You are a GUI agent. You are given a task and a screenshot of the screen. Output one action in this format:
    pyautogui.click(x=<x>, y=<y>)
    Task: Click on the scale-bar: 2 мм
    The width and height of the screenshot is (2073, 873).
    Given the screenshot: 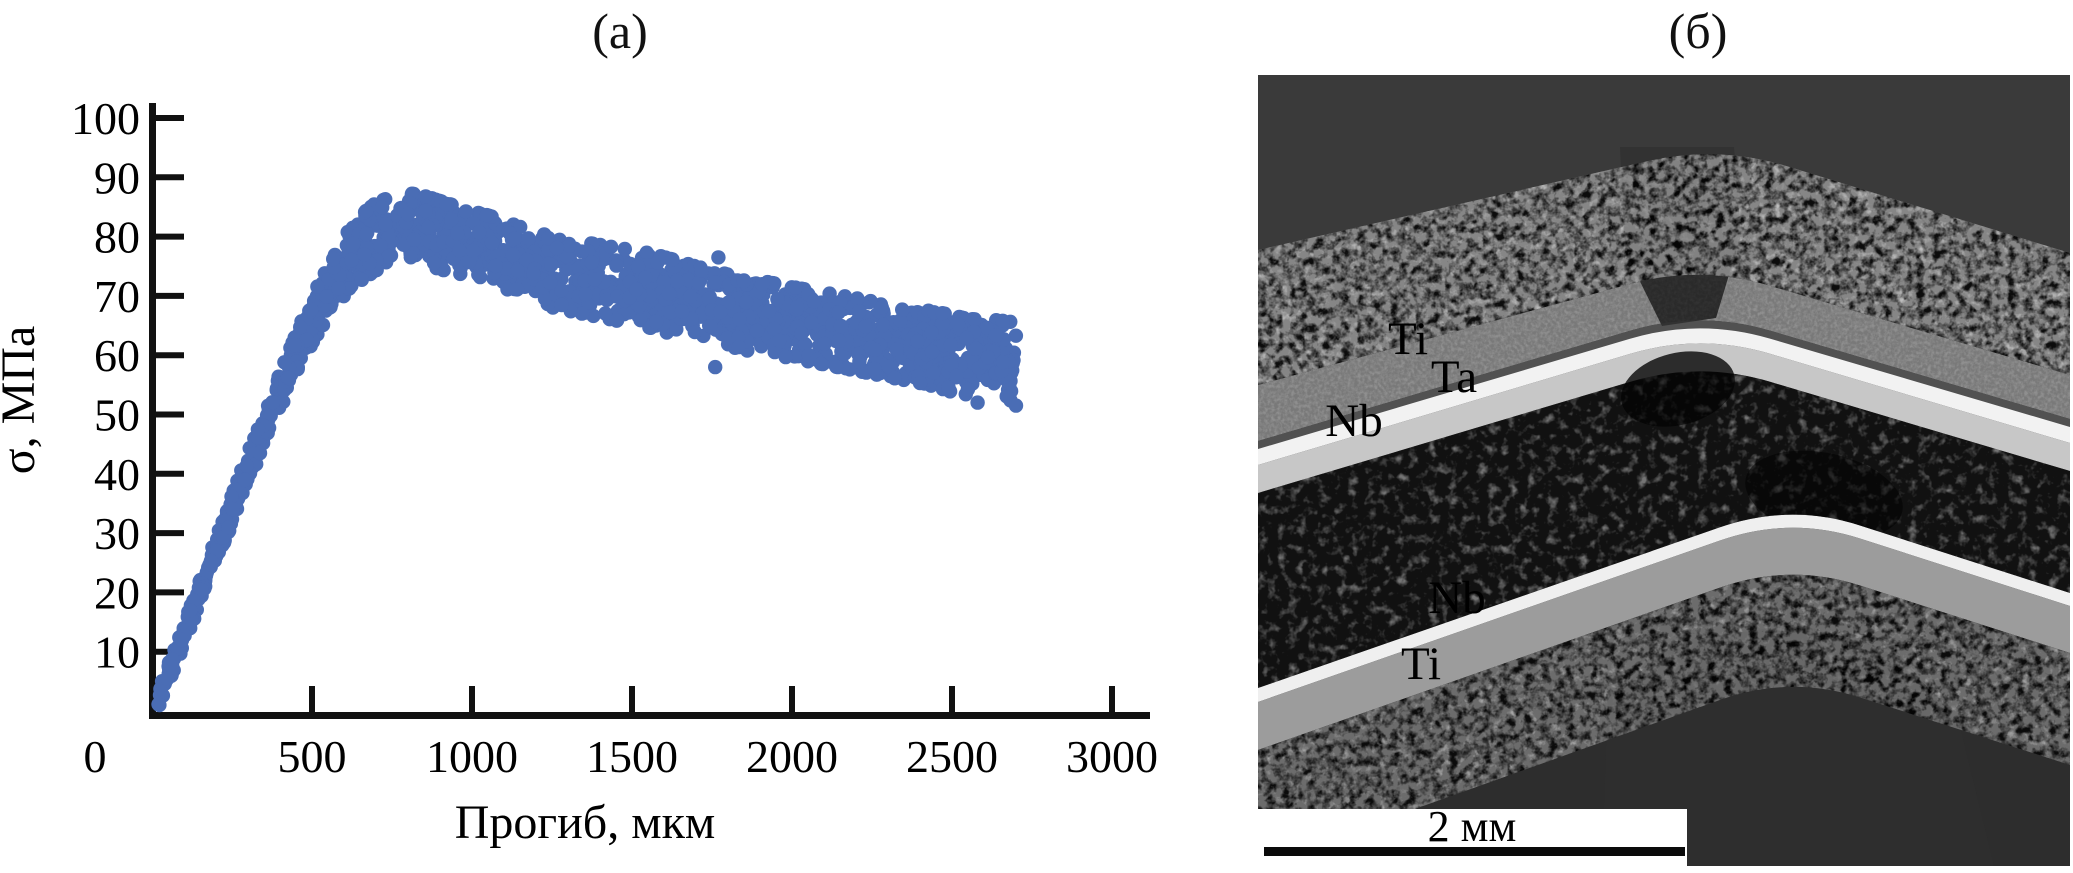 What is the action you would take?
    pyautogui.click(x=1472, y=834)
    